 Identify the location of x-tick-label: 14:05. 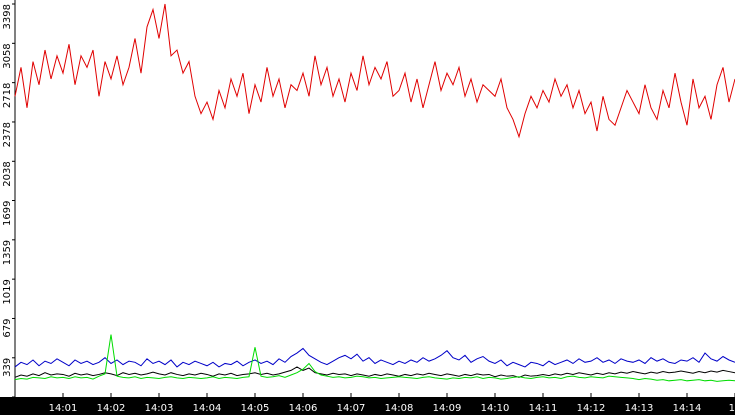
(255, 408).